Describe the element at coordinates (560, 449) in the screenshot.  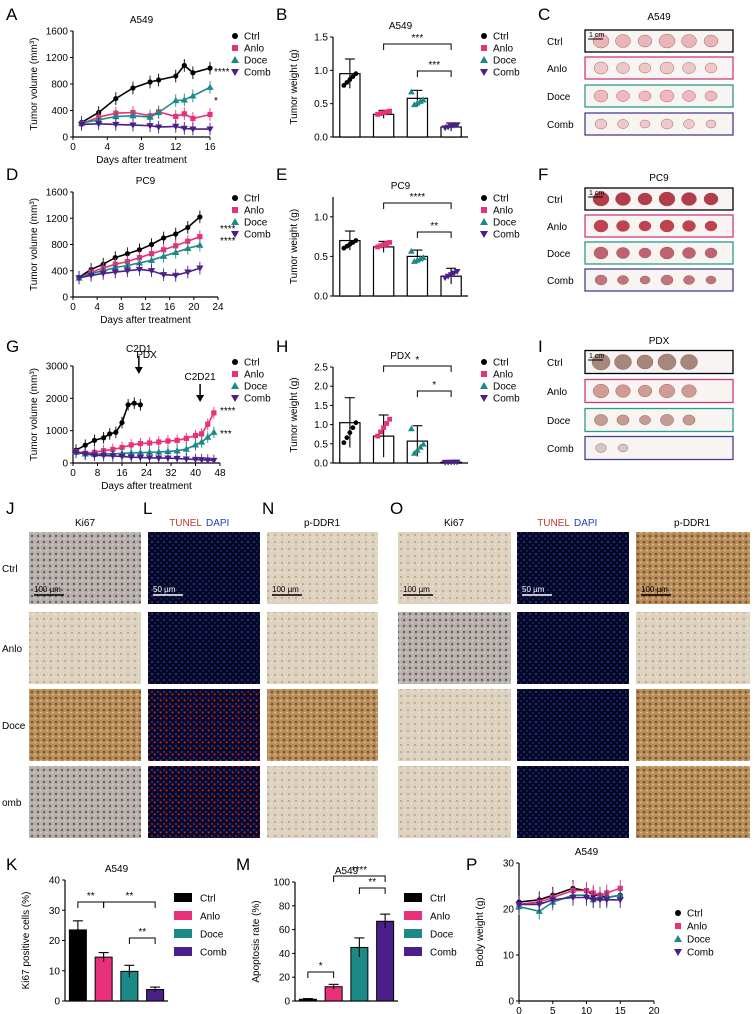
I see `row-label: Comb` at that location.